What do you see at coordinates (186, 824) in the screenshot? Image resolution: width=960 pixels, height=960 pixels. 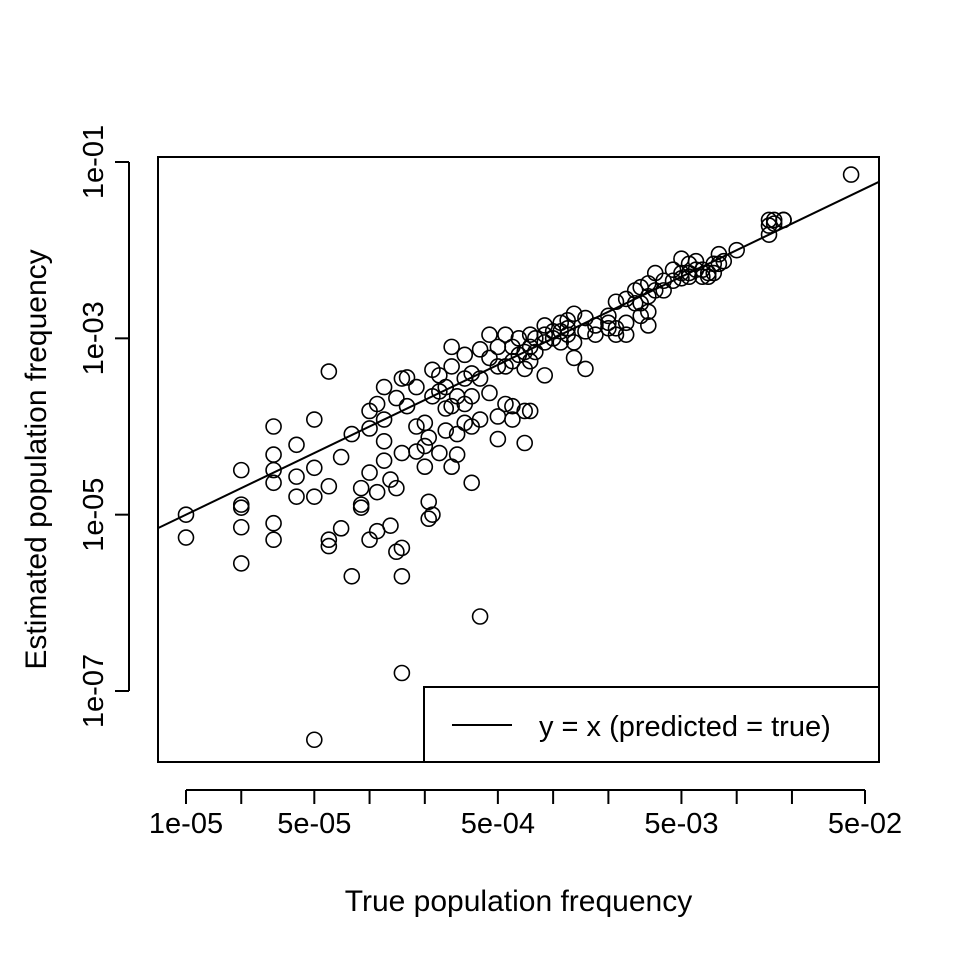 I see `x-tick-label: 1e-05` at bounding box center [186, 824].